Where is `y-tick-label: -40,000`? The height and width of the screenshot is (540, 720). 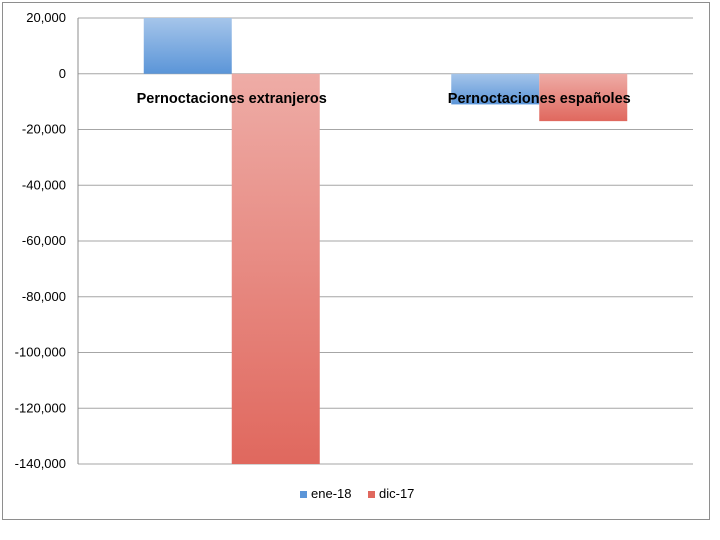
y-tick-label: -40,000 is located at coordinates (44, 184).